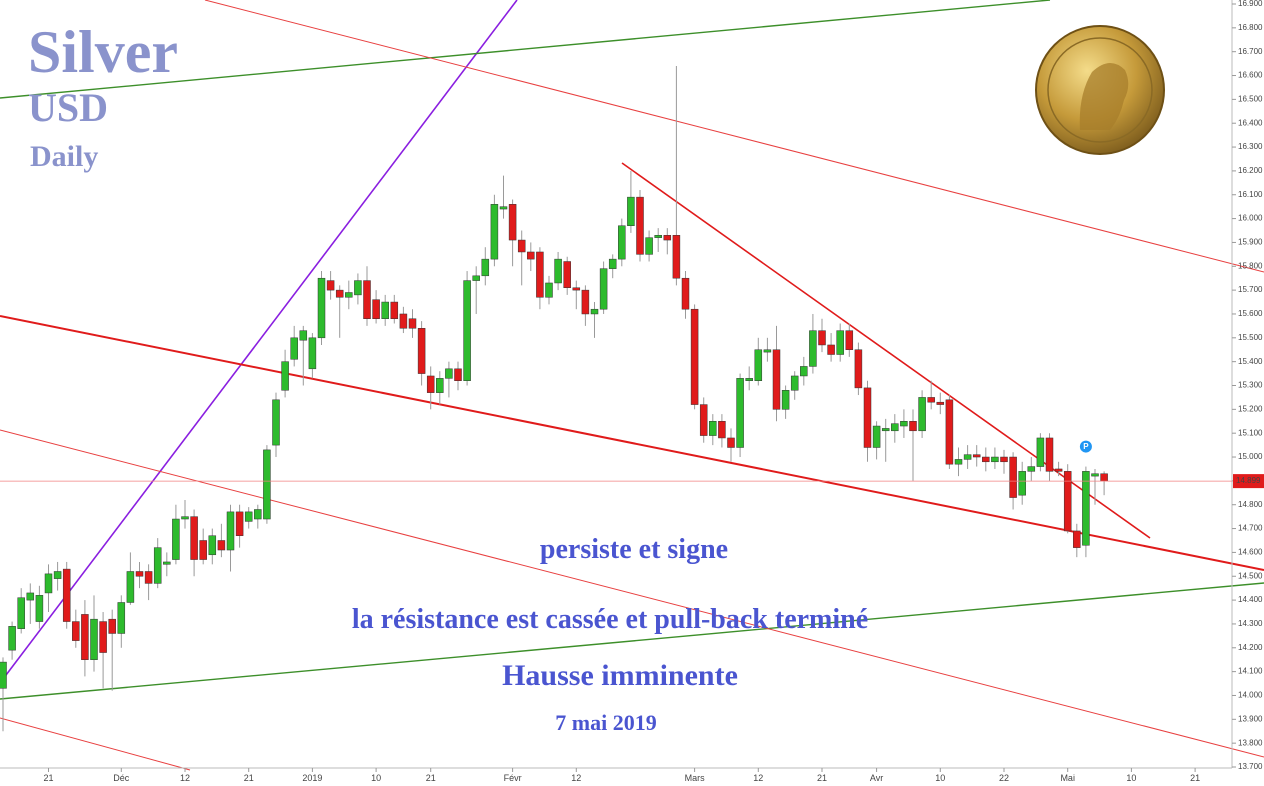  Describe the element at coordinates (312, 778) in the screenshot. I see `x-tick-label: 2019` at that location.